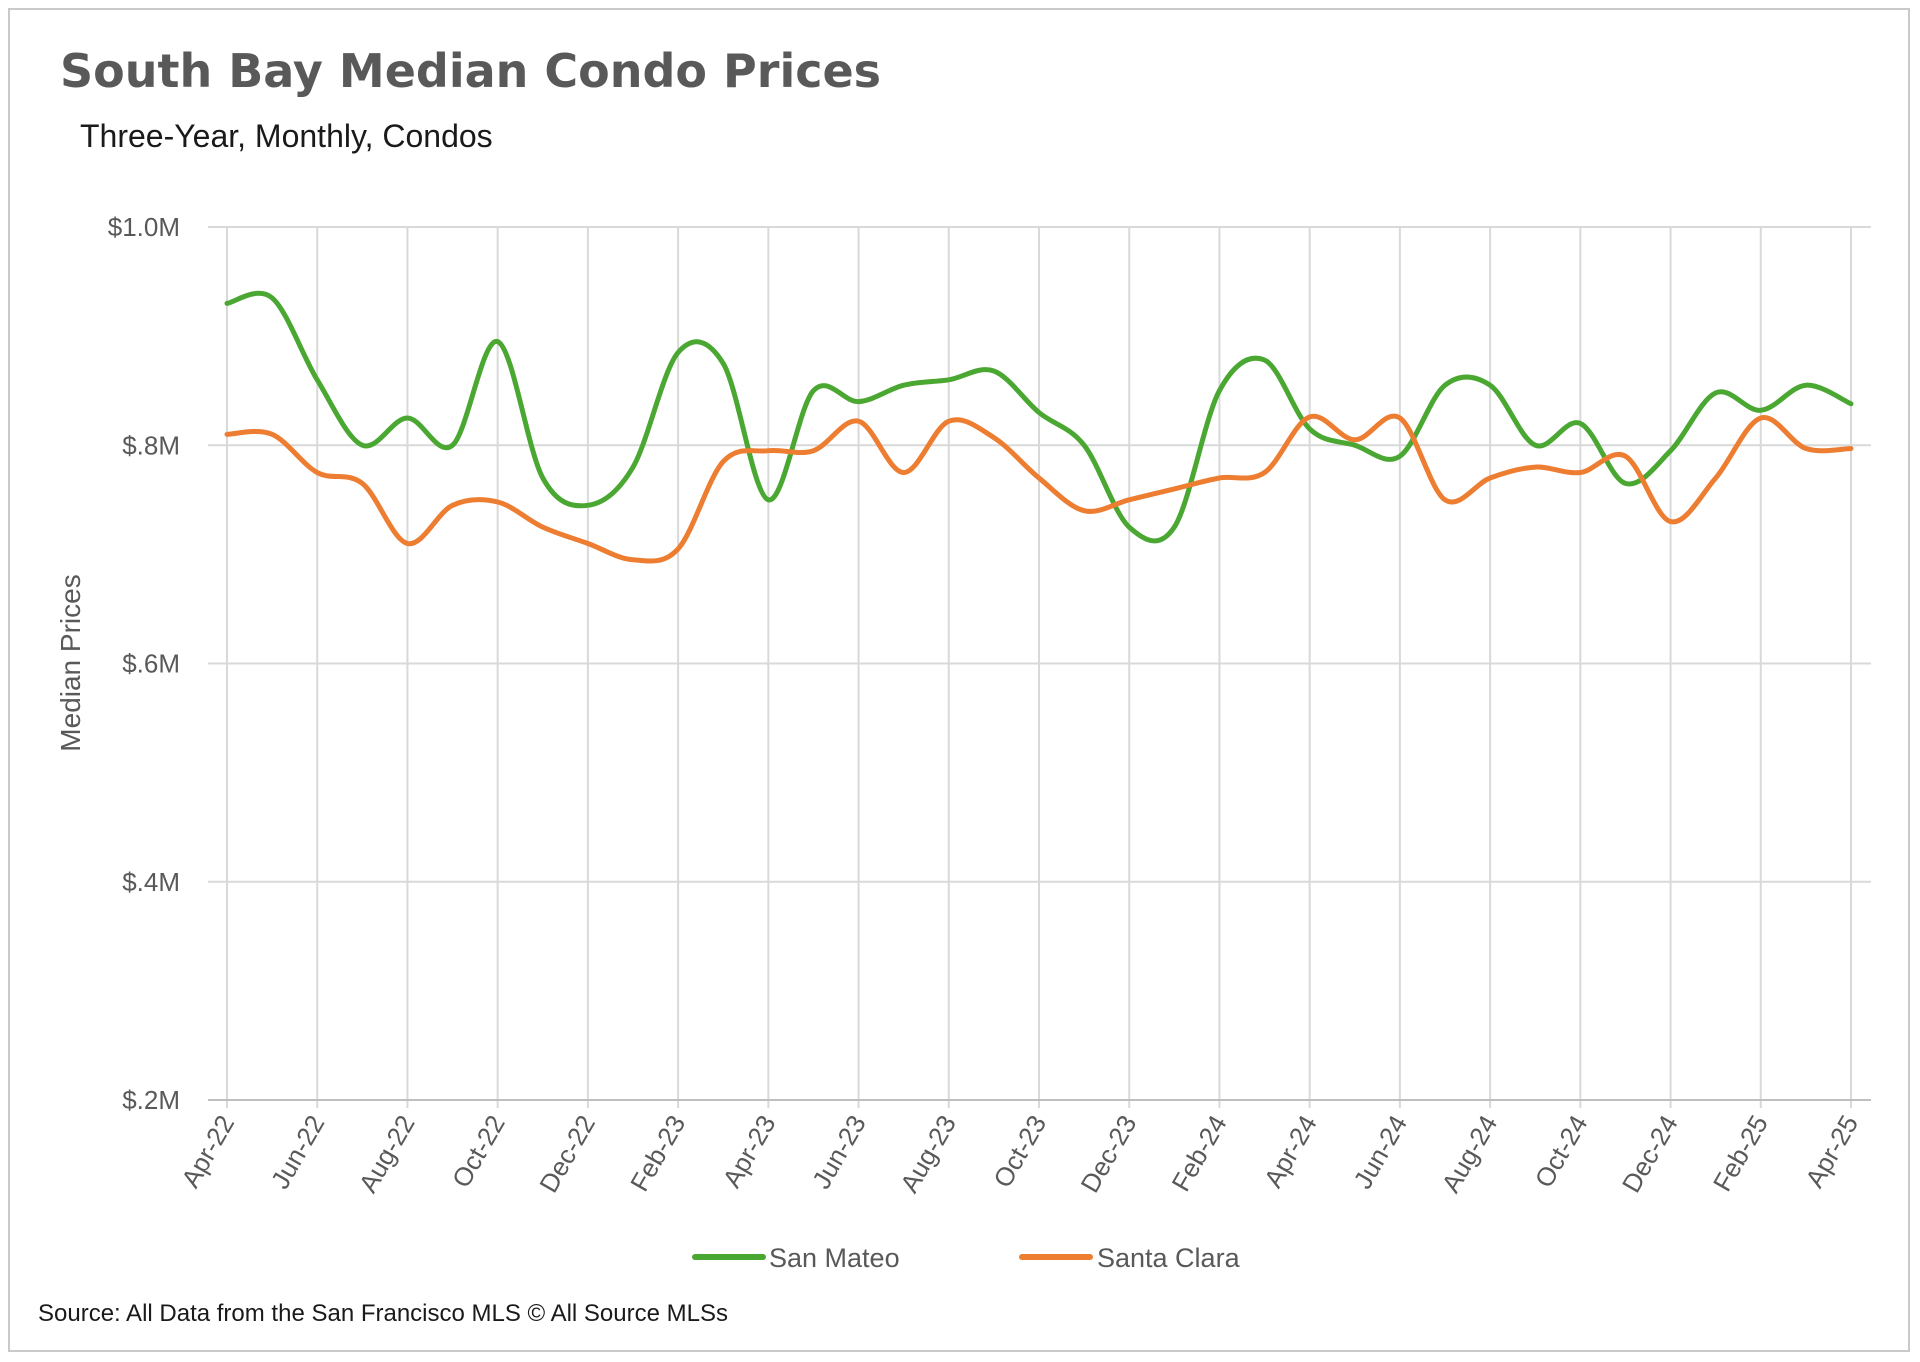 The image size is (1920, 1362). Describe the element at coordinates (151, 882) in the screenshot. I see `y-tick-label: $.4M` at that location.